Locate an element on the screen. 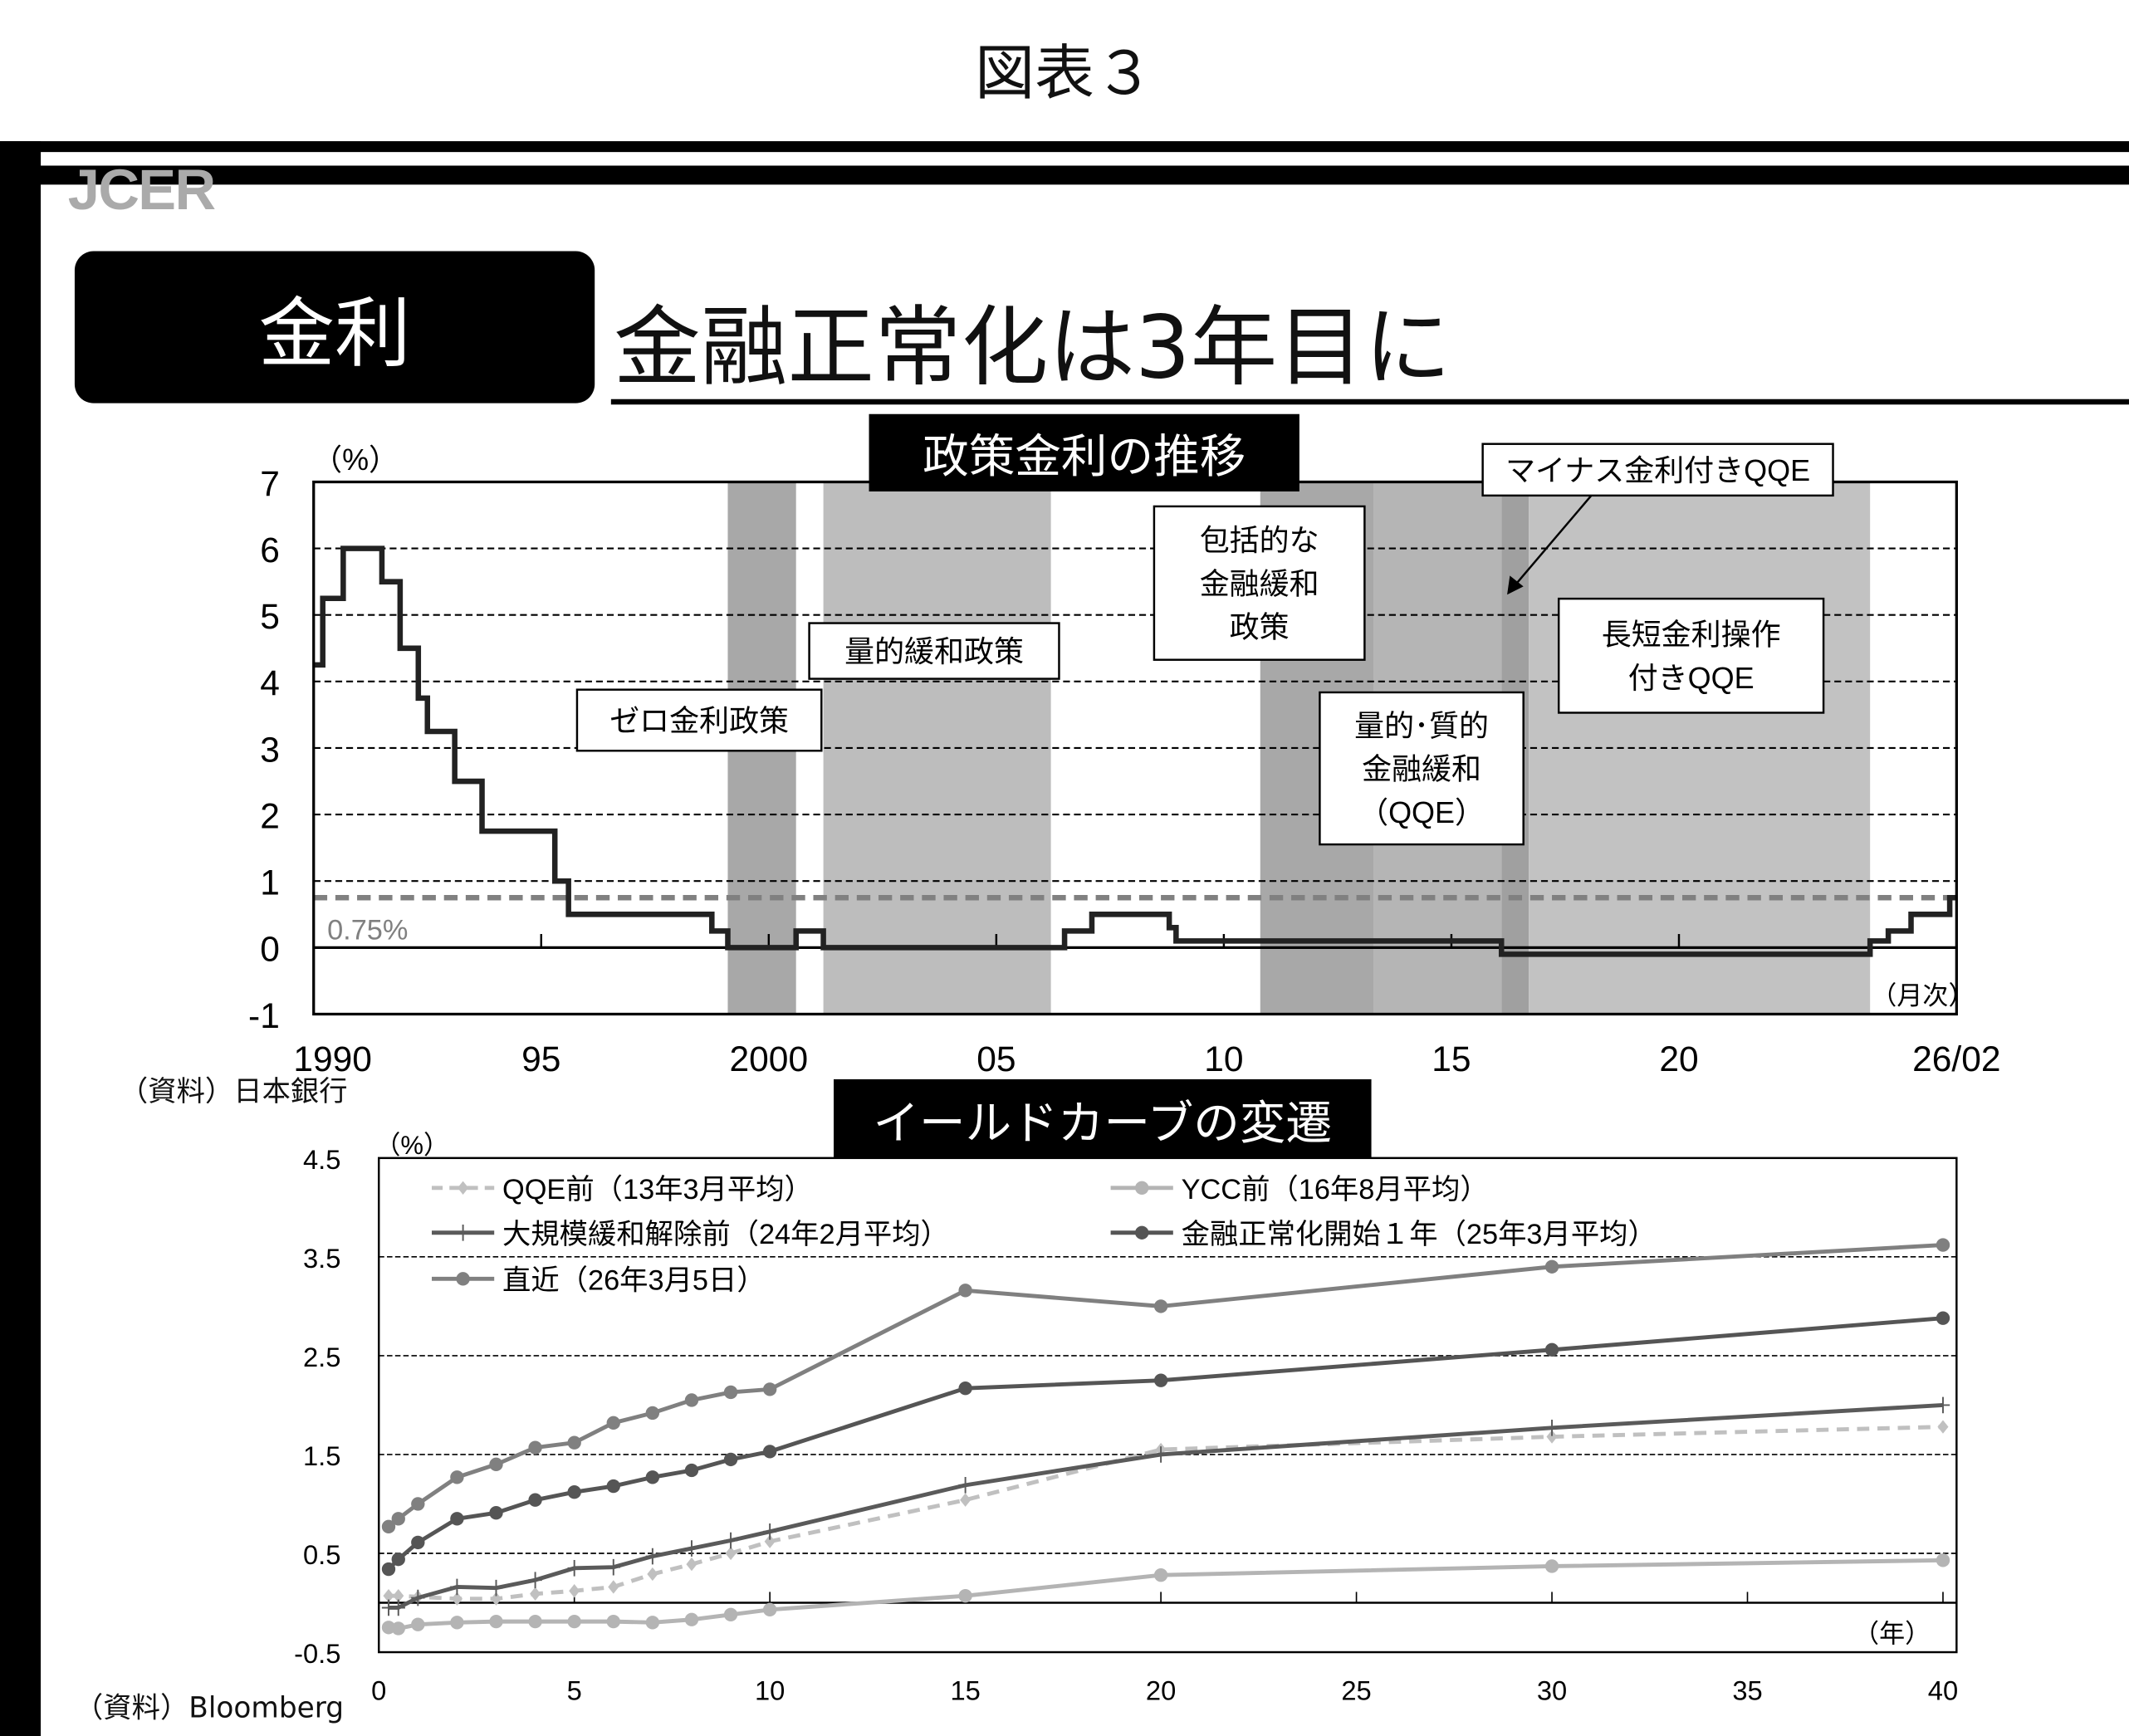 The image size is (2129, 1736). x-axis-unit: （月次） is located at coordinates (1922, 995).